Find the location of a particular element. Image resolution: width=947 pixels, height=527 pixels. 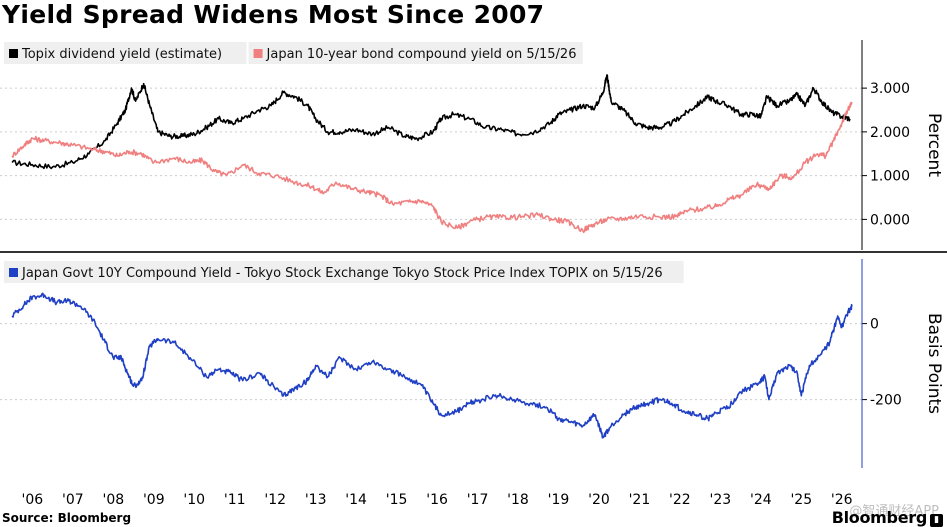

x-tick-label: '24 is located at coordinates (761, 500).